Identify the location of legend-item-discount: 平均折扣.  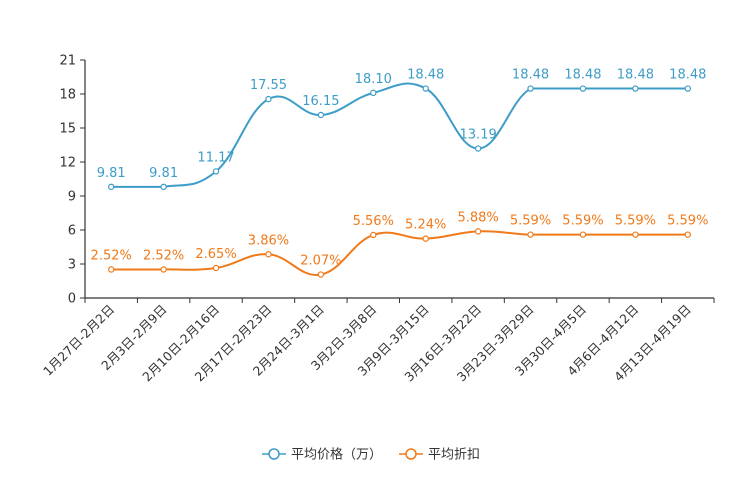
(439, 455).